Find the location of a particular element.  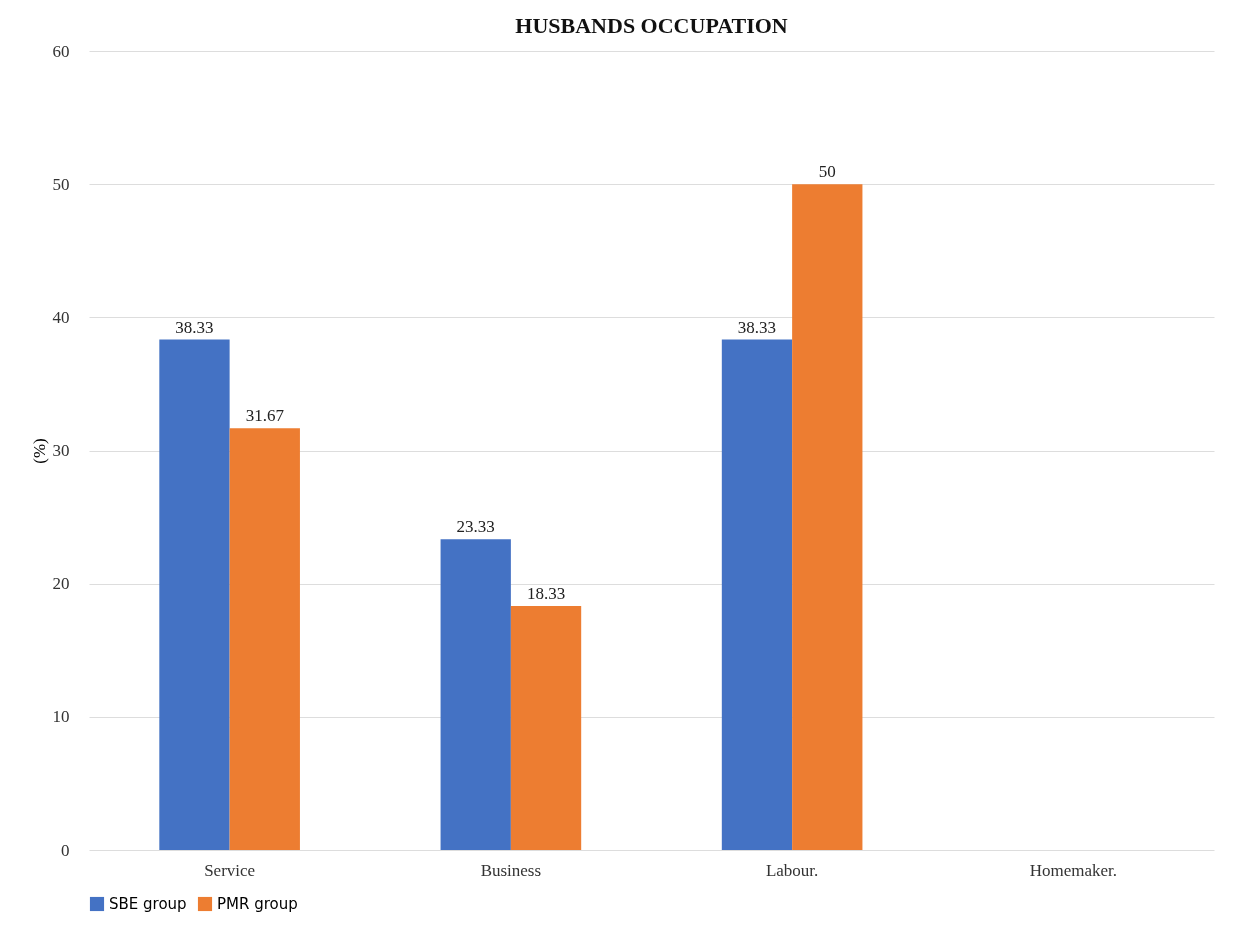

y-tick-label: 60 is located at coordinates (61, 51).